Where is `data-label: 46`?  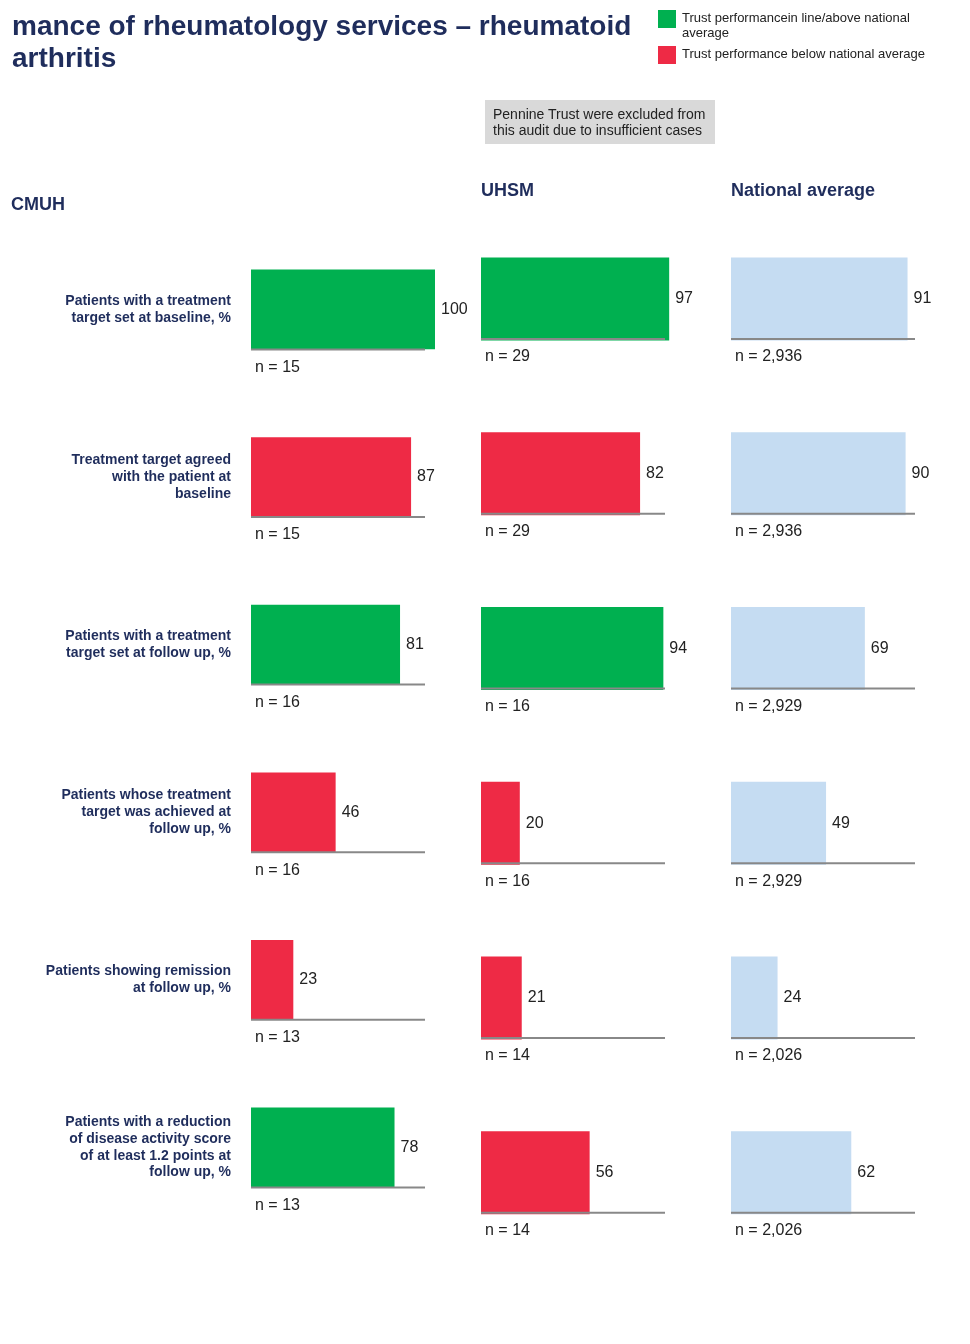
data-label: 46 is located at coordinates (350, 811).